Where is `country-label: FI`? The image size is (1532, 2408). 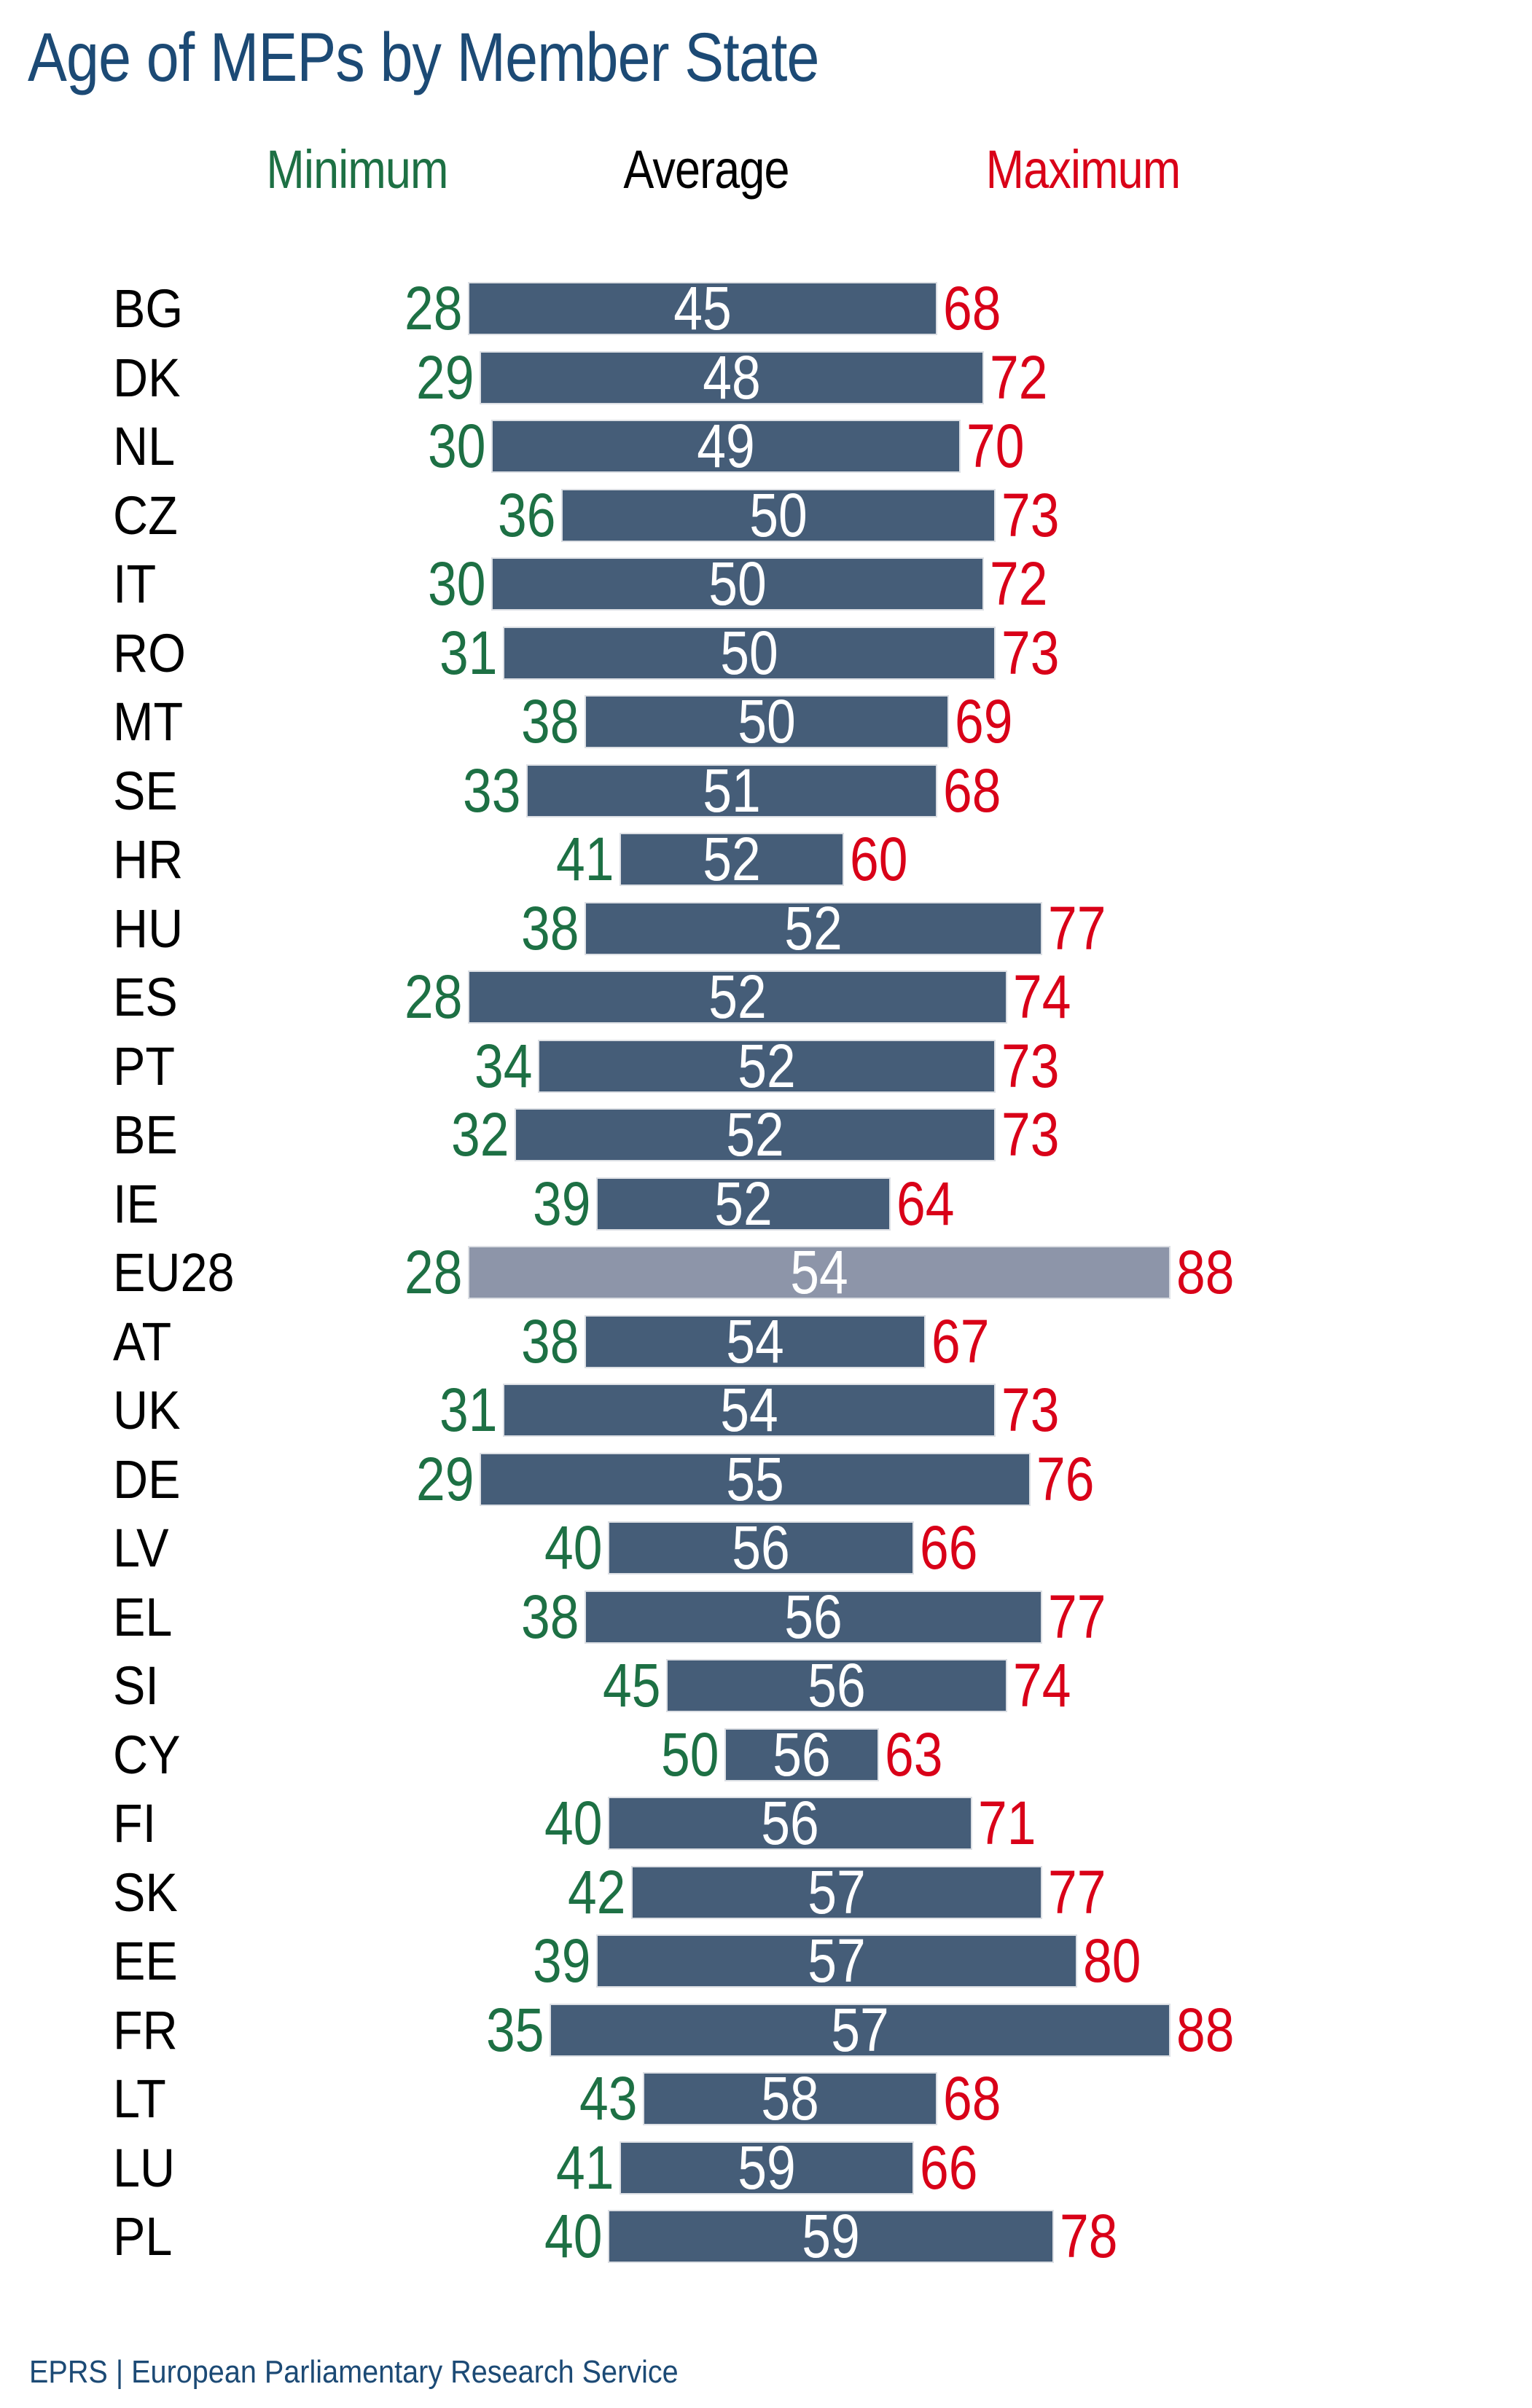
country-label: FI is located at coordinates (135, 1823).